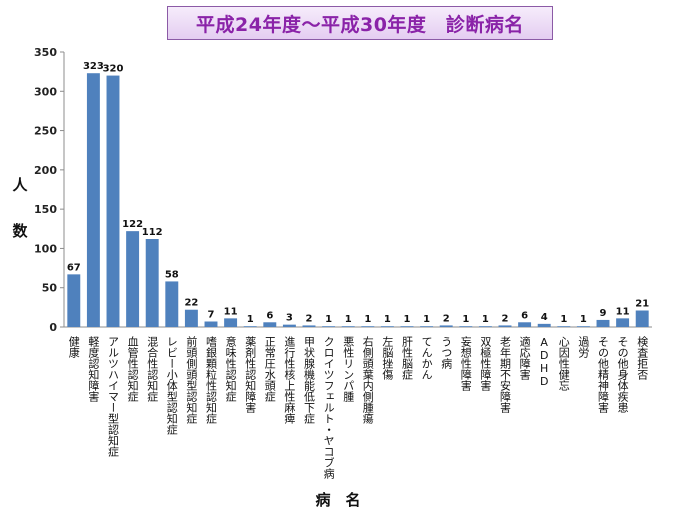 The height and width of the screenshot is (515, 694). Describe the element at coordinates (45, 131) in the screenshot. I see `y-tick-label: 250` at that location.